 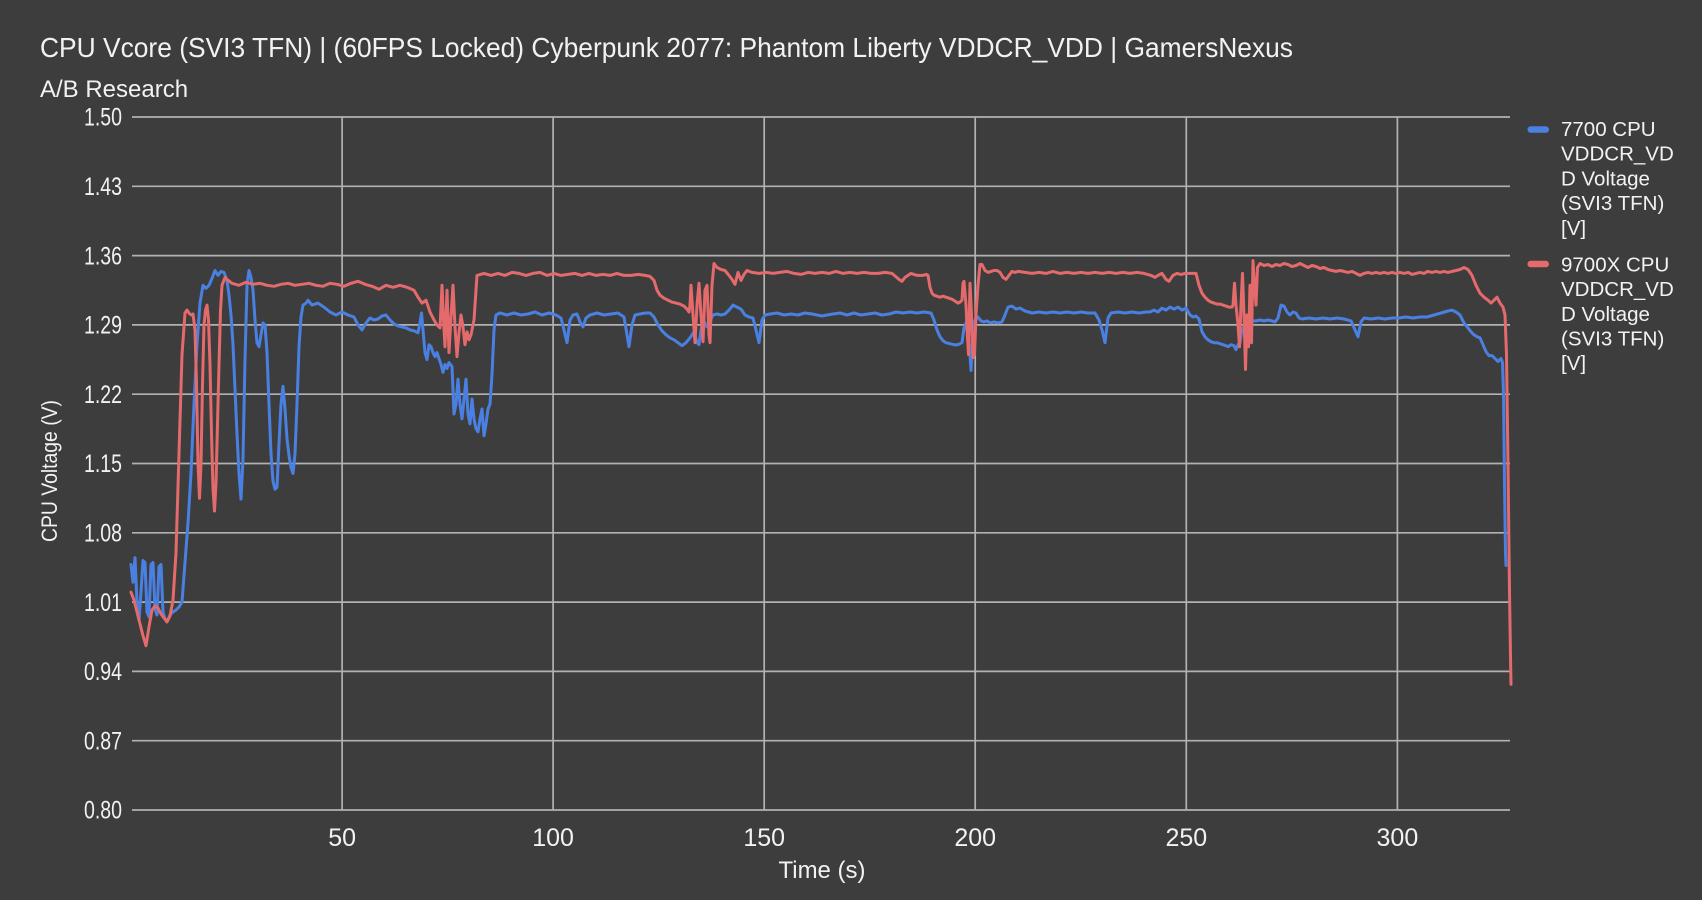 What do you see at coordinates (103, 672) in the screenshot?
I see `svg-text: 0.94` at bounding box center [103, 672].